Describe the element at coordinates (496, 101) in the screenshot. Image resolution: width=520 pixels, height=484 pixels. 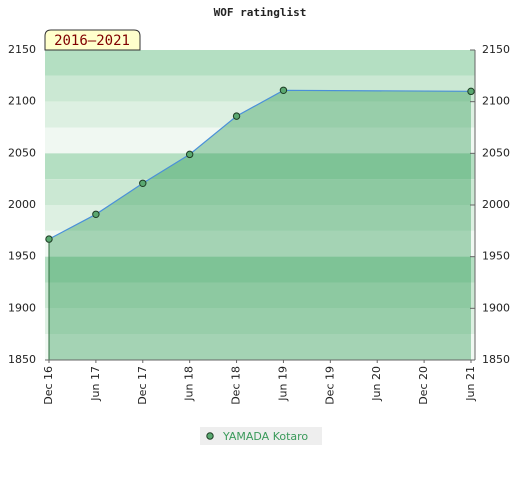
I see `y2-tick-label: 2100` at that location.